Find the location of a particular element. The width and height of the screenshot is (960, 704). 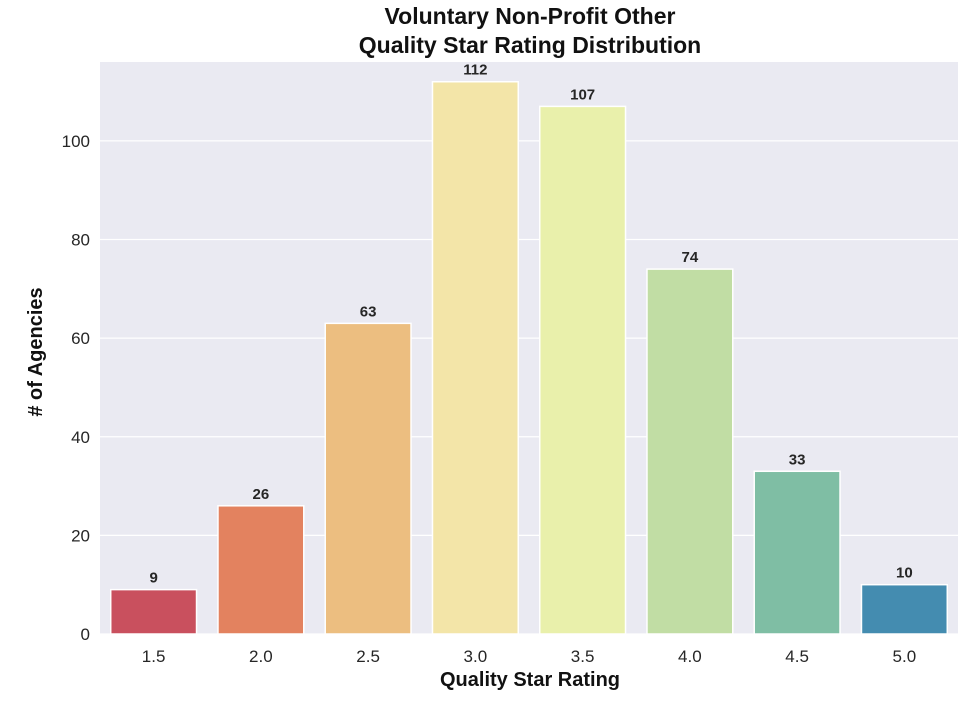

x-tick-label: 4.5 is located at coordinates (797, 656).